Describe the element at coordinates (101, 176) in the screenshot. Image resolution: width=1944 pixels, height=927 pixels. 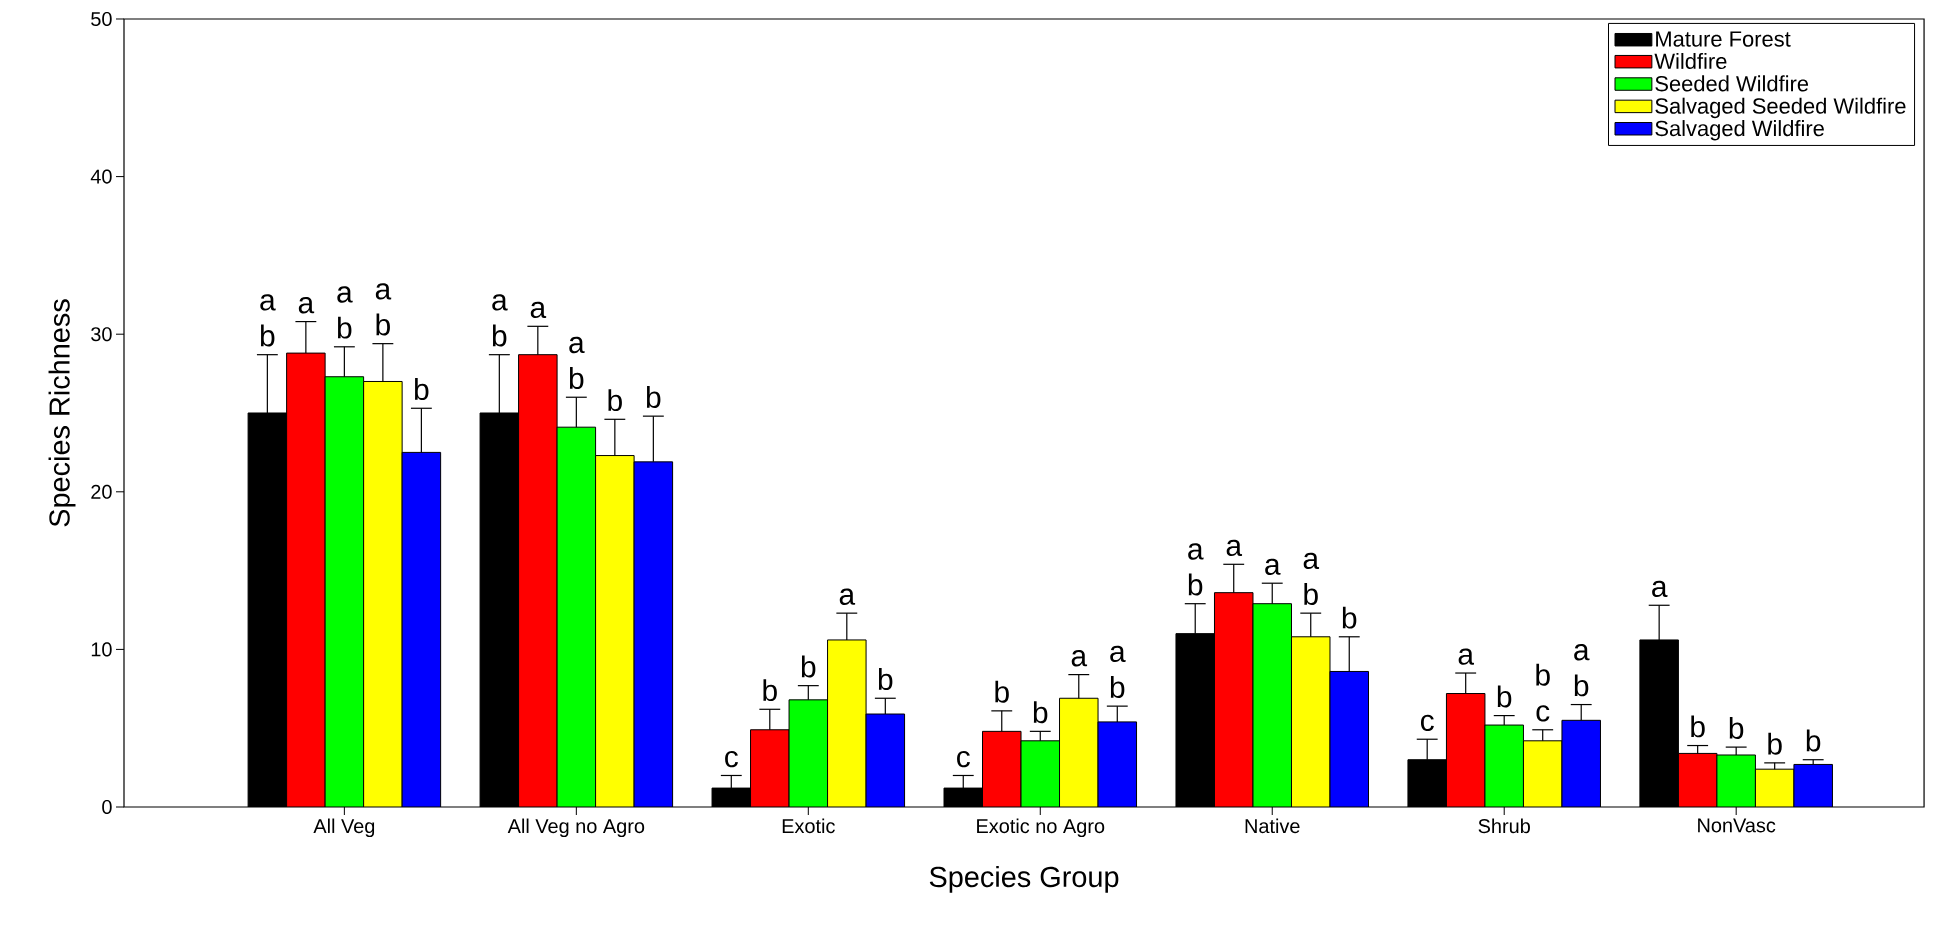
I see `y-tick-label: 40` at that location.